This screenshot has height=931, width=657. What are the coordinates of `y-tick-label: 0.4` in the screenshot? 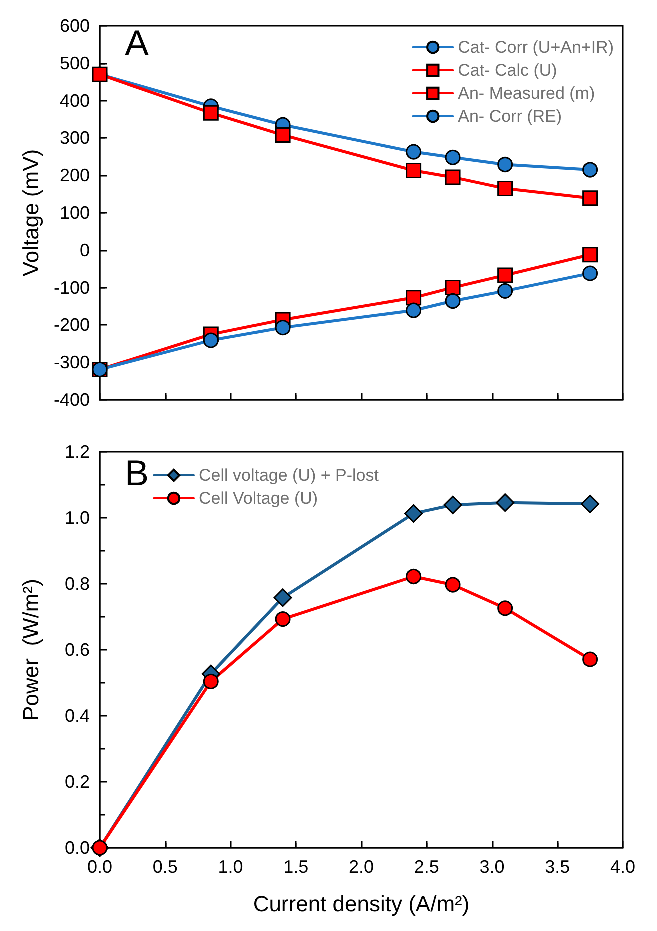 It's located at (77, 716).